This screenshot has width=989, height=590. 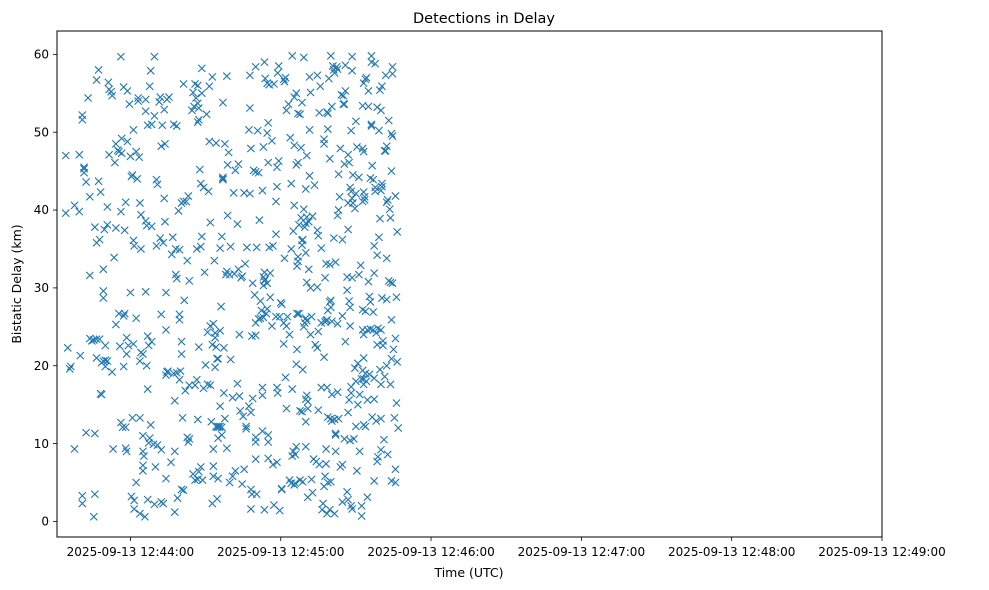 What do you see at coordinates (16, 283) in the screenshot?
I see `y-axis-label: Bistatic Delay (km)` at bounding box center [16, 283].